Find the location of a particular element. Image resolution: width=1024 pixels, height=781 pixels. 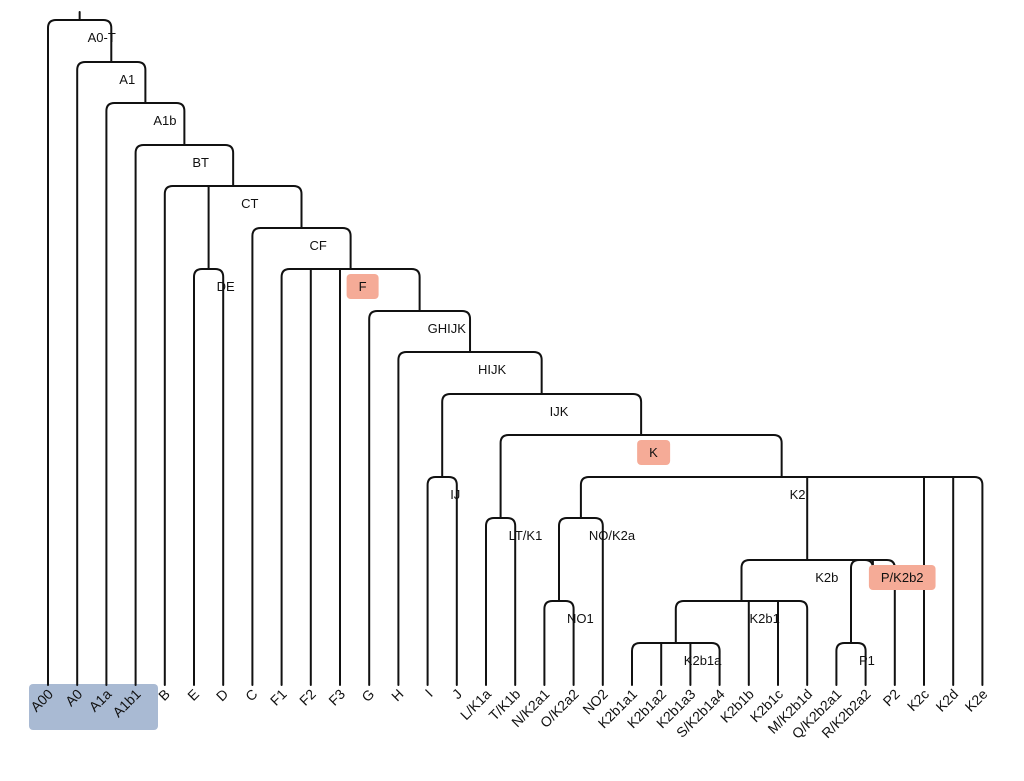

branch-hijk is located at coordinates (470, 518).